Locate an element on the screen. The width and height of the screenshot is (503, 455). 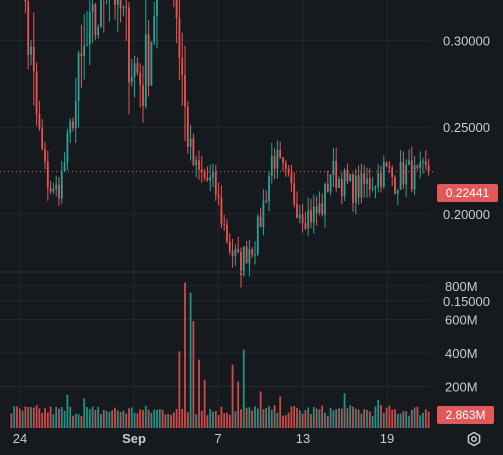
volume-axis: 800M 600M 400M 200M is located at coordinates (461, 337).